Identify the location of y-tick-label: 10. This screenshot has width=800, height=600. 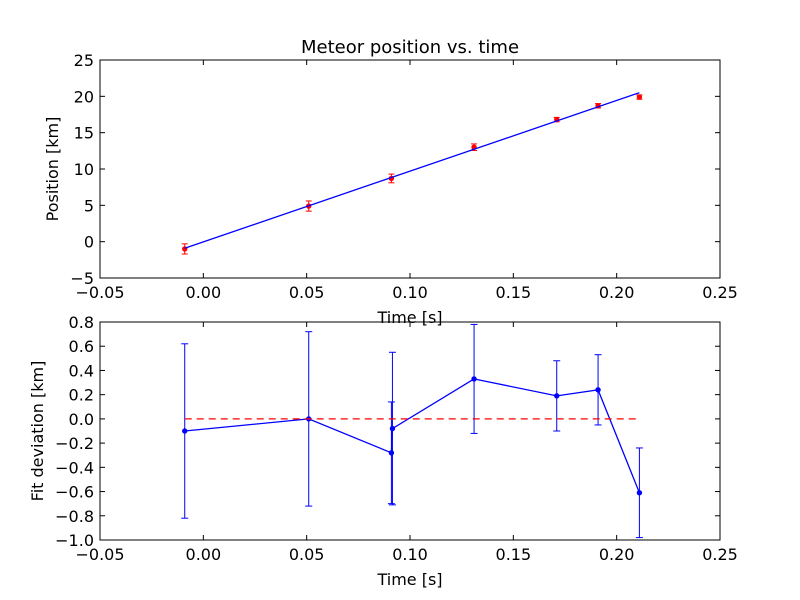
(84, 169).